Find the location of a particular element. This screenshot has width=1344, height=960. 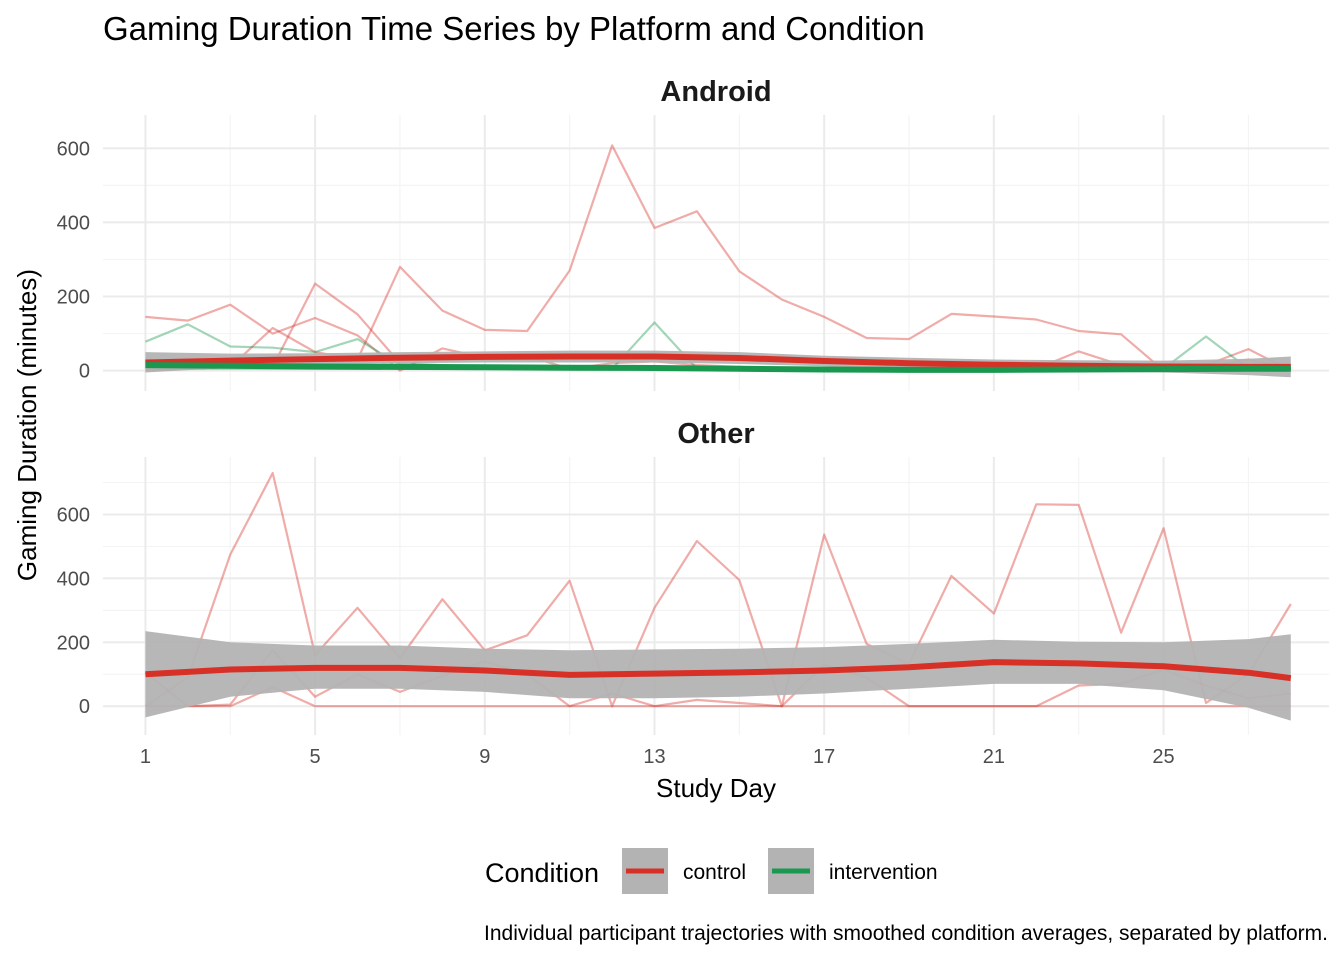

legend-label-control: control is located at coordinates (714, 872).